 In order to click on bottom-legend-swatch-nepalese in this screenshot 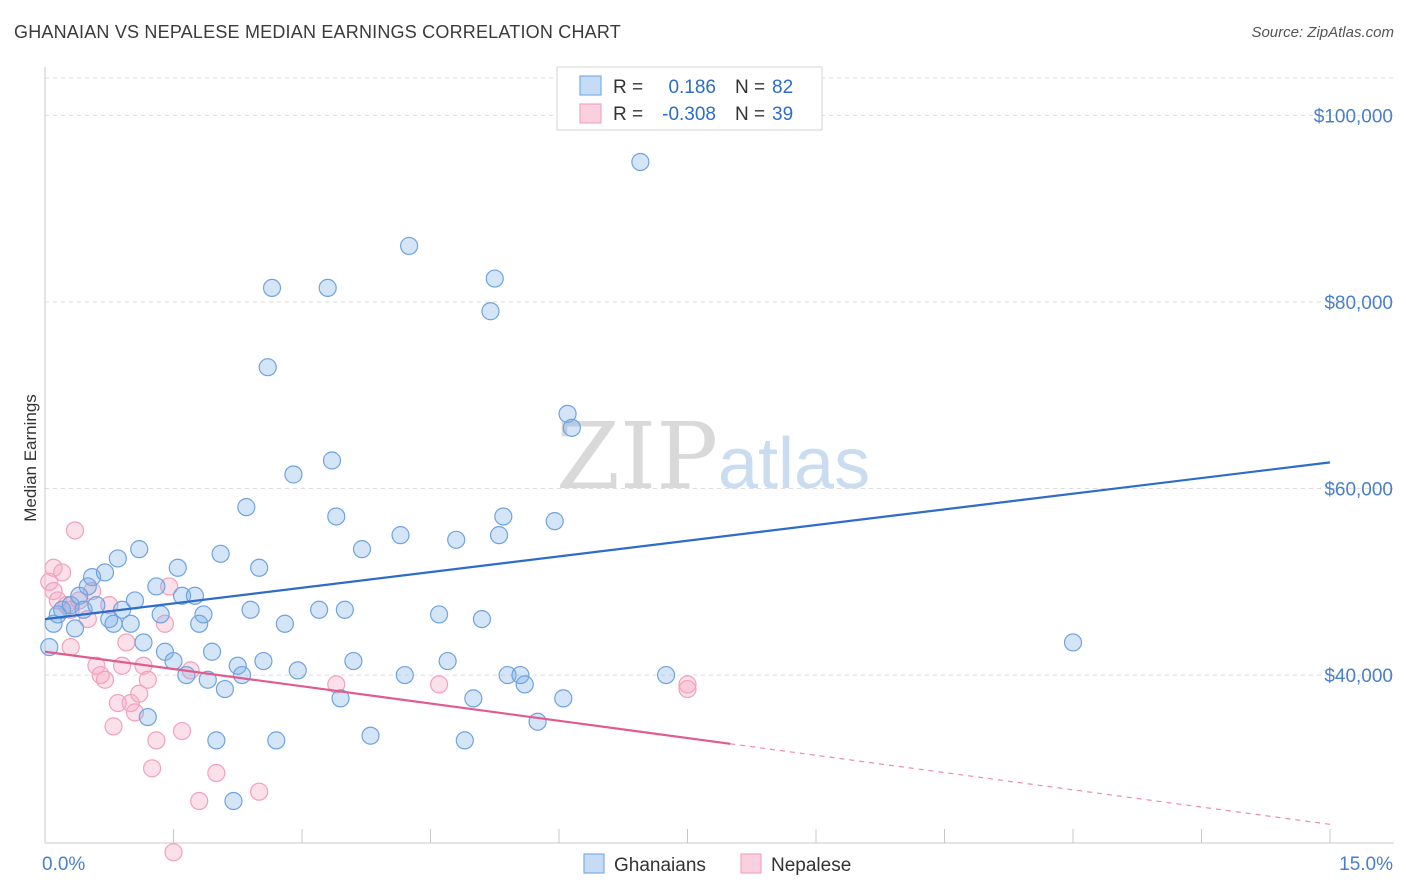, I will do `click(751, 863)`.